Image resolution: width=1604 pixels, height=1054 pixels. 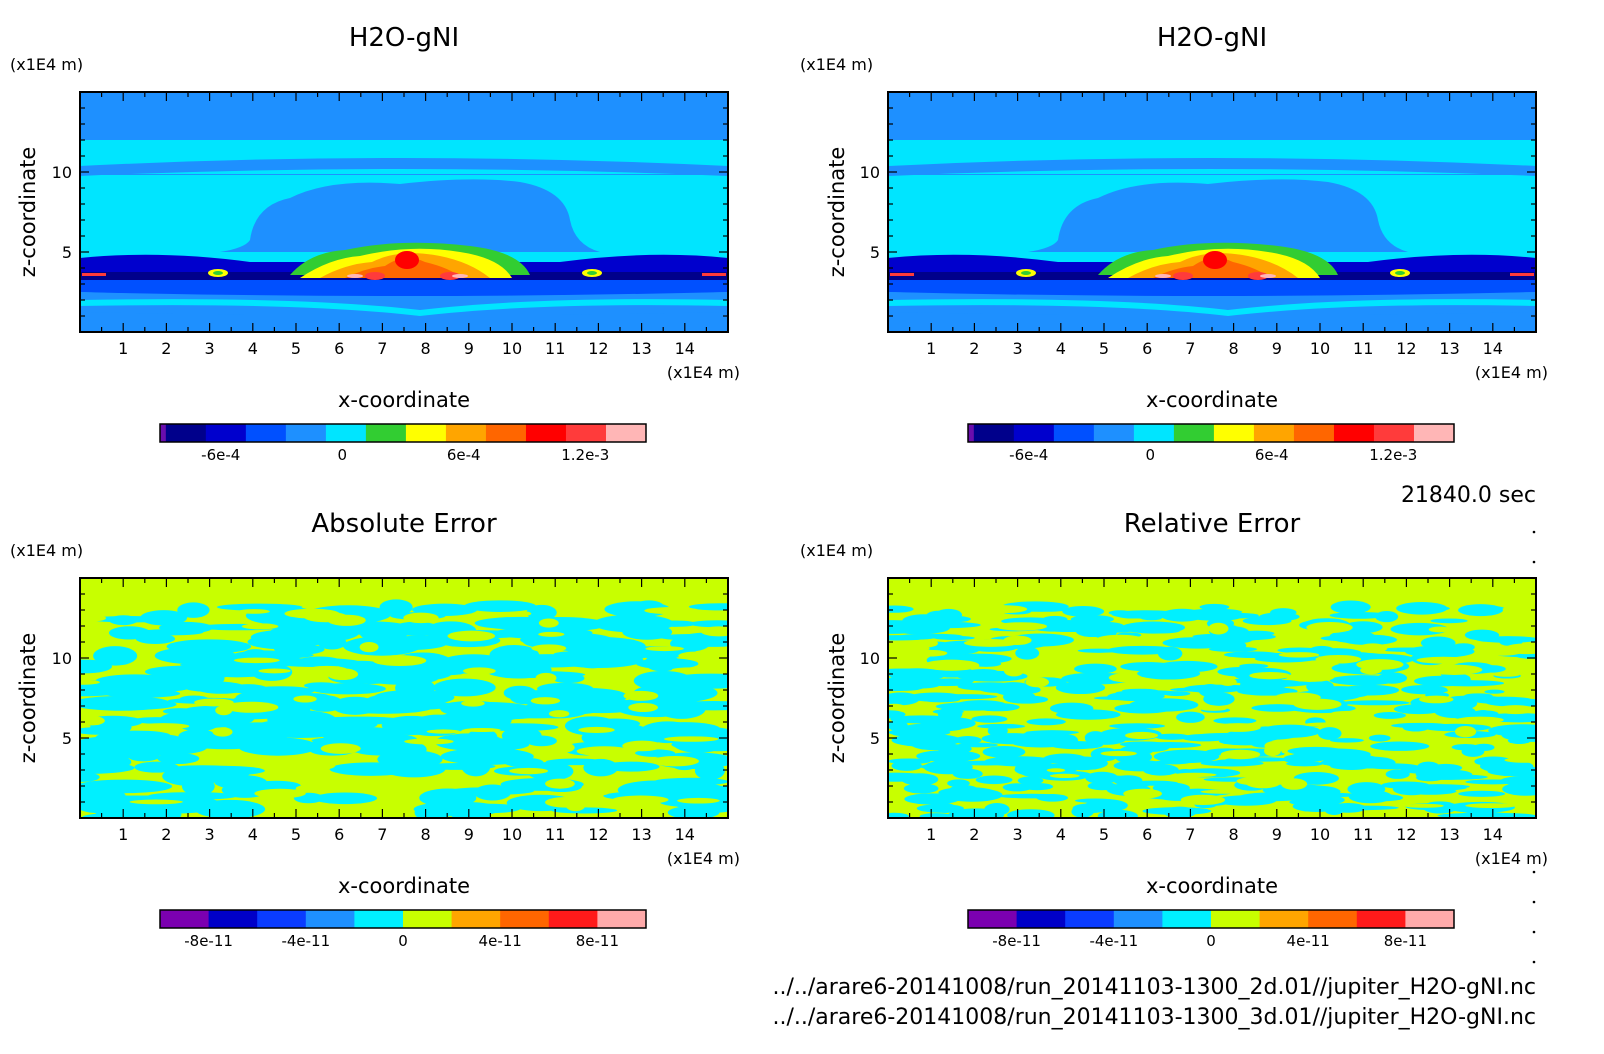 I want to click on x-tick-label: 11, so click(x=555, y=348).